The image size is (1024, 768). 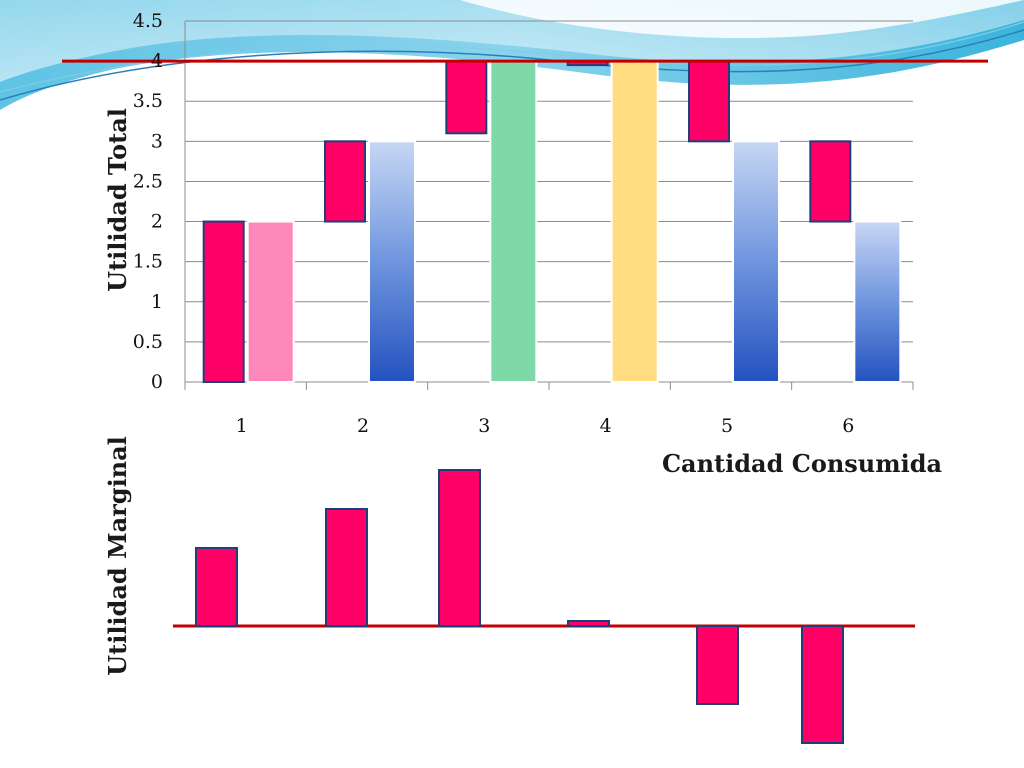 I want to click on x-tick-label: 2, so click(x=363, y=426).